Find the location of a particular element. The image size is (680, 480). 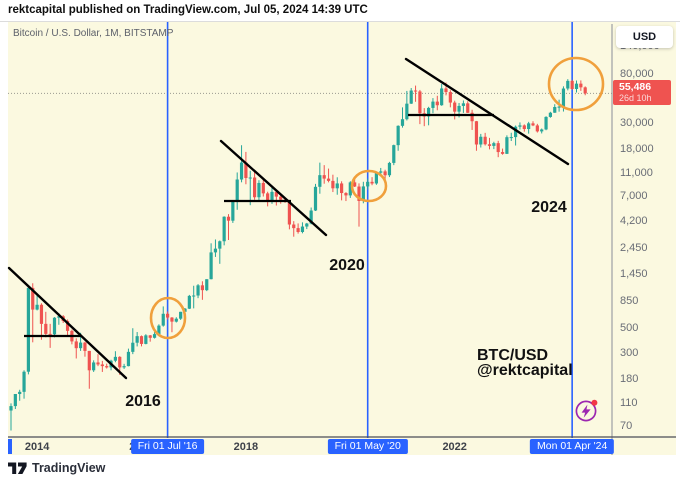

clipped-date-badge is located at coordinates (10, 446).